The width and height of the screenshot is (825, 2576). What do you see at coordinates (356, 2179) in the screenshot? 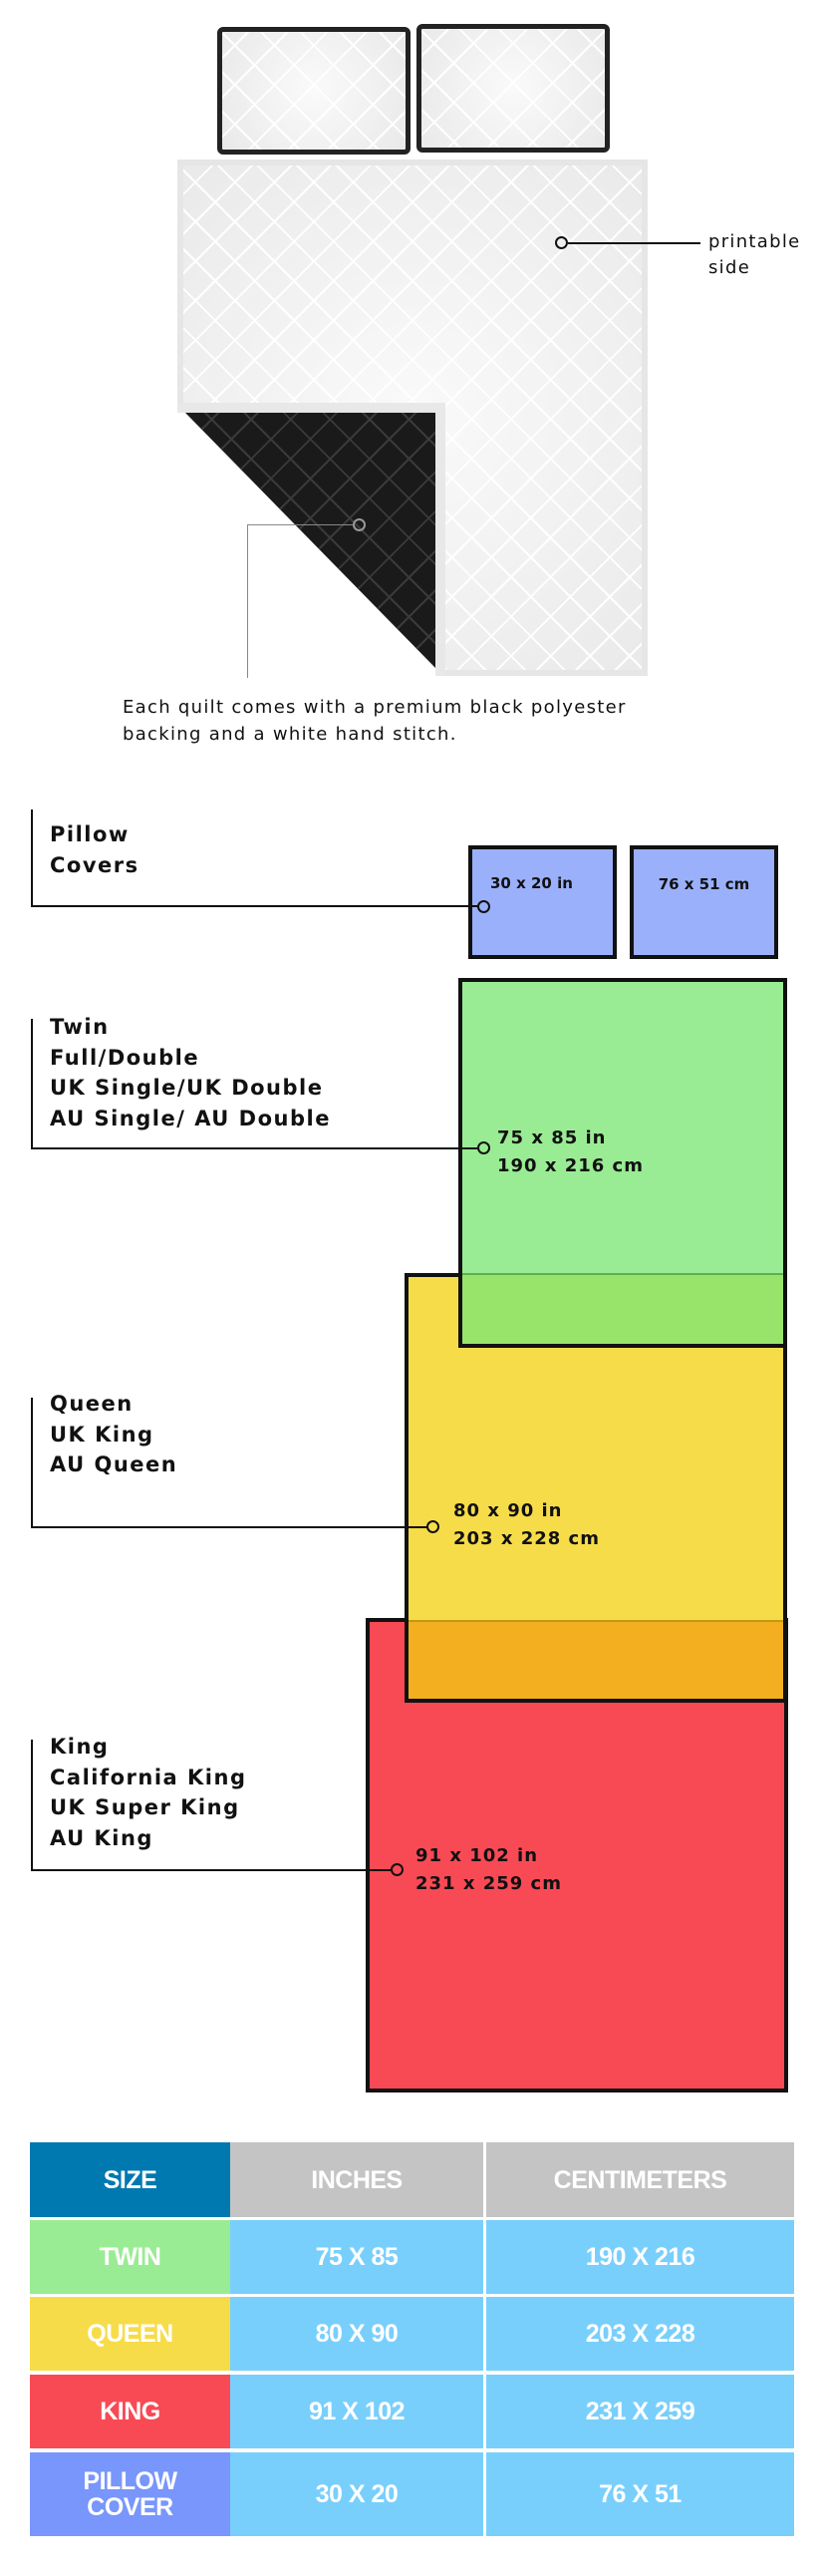
I see `table-header-inches: INCHES` at bounding box center [356, 2179].